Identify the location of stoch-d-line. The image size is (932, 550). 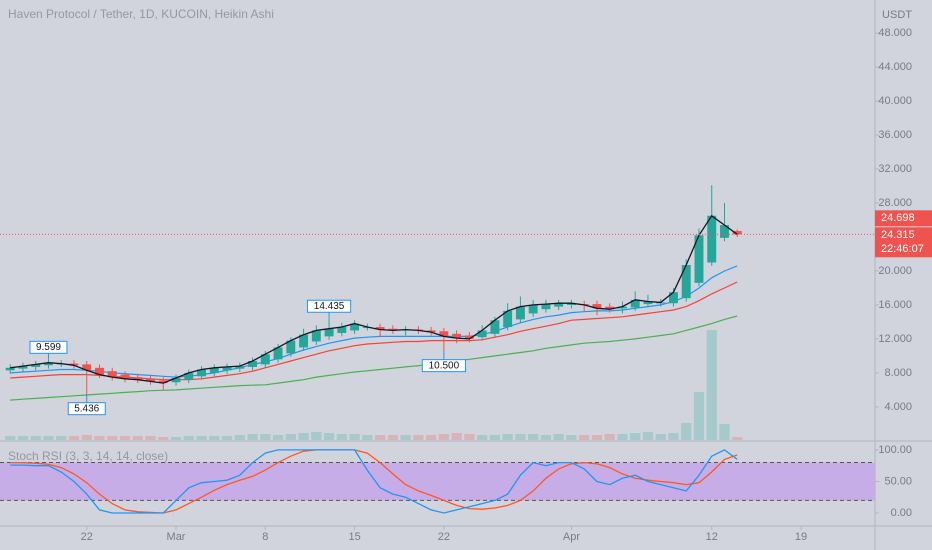
(374, 481).